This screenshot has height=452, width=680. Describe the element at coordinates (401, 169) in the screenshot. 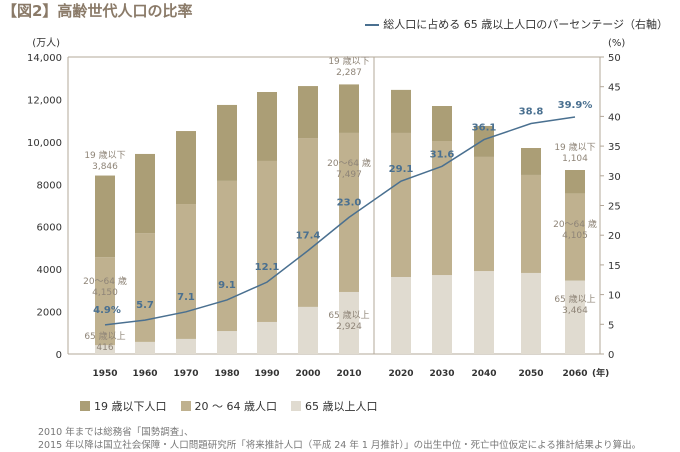

I see `line-data-label: 29.1` at that location.